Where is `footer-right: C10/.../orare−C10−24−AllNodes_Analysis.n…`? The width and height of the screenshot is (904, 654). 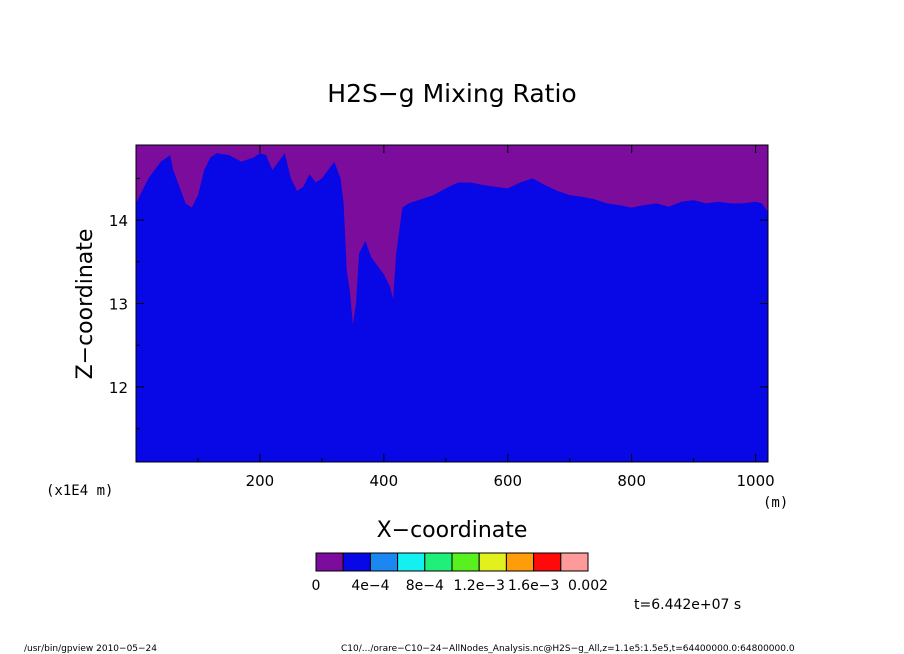 footer-right: C10/.../orare−C10−24−AllNodes_Analysis.n… is located at coordinates (568, 649).